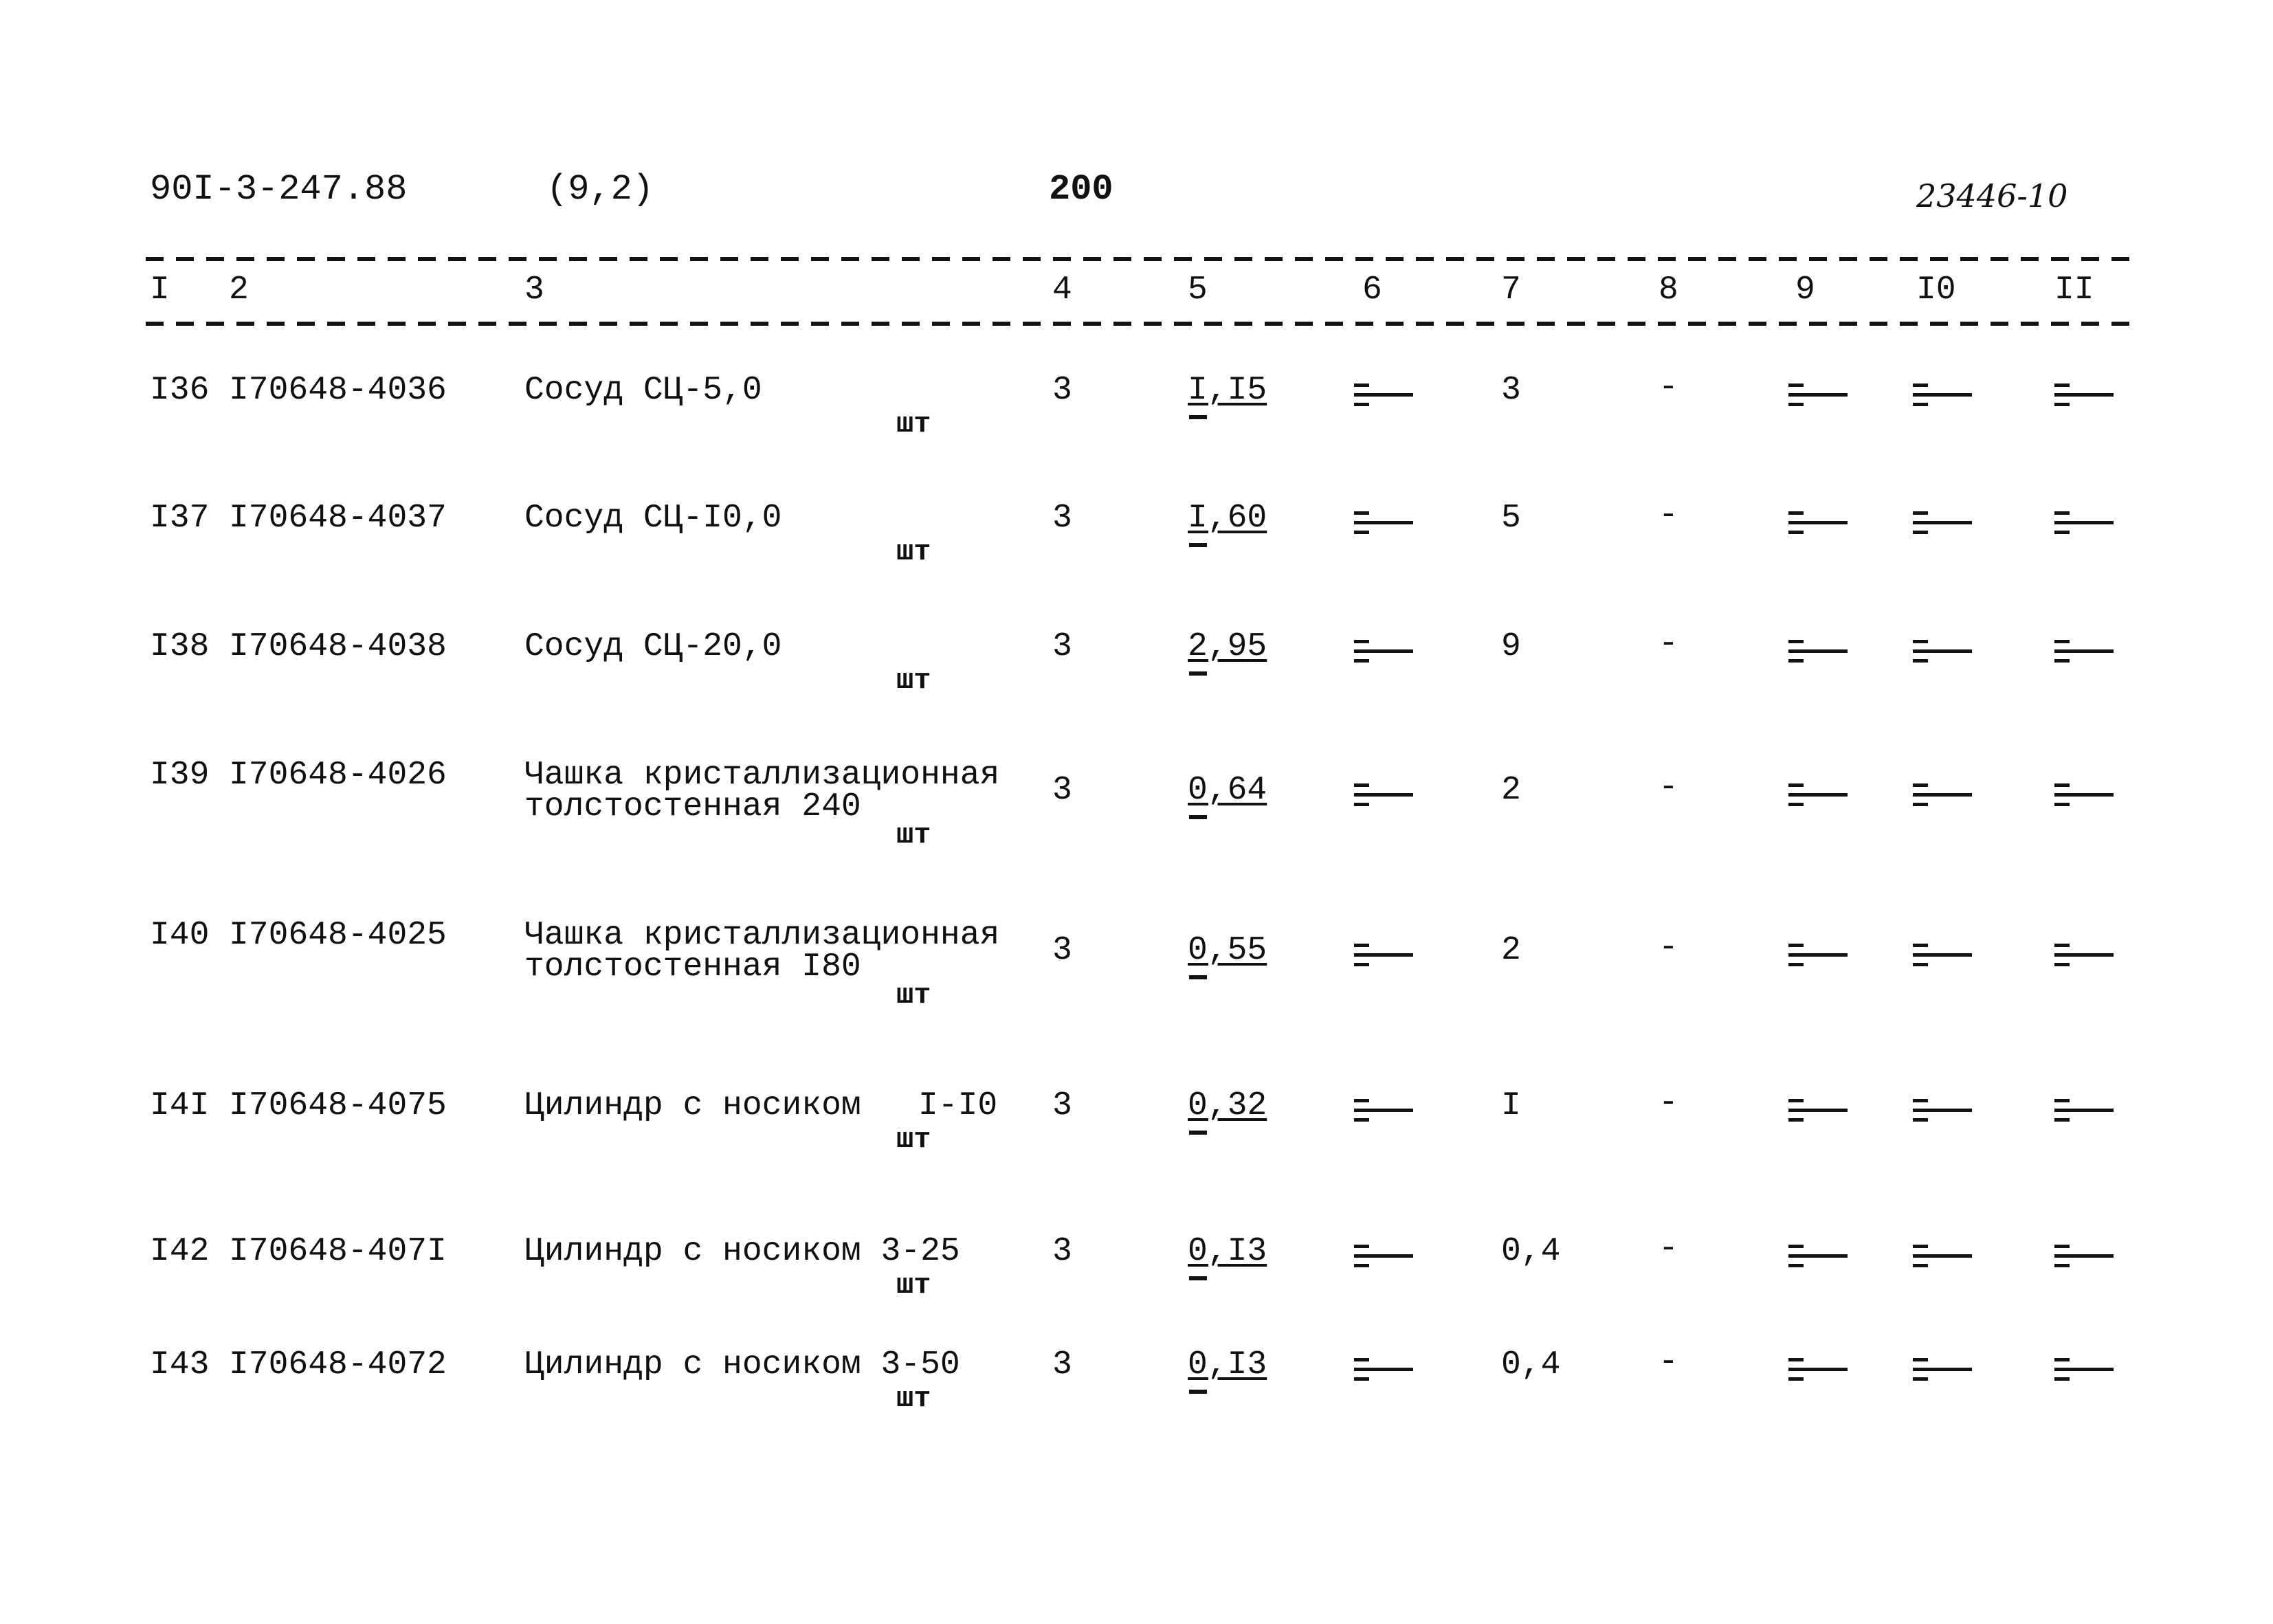 This screenshot has height=1624, width=2273. What do you see at coordinates (338, 518) in the screenshot?
I see `item-code: I70648-4037` at bounding box center [338, 518].